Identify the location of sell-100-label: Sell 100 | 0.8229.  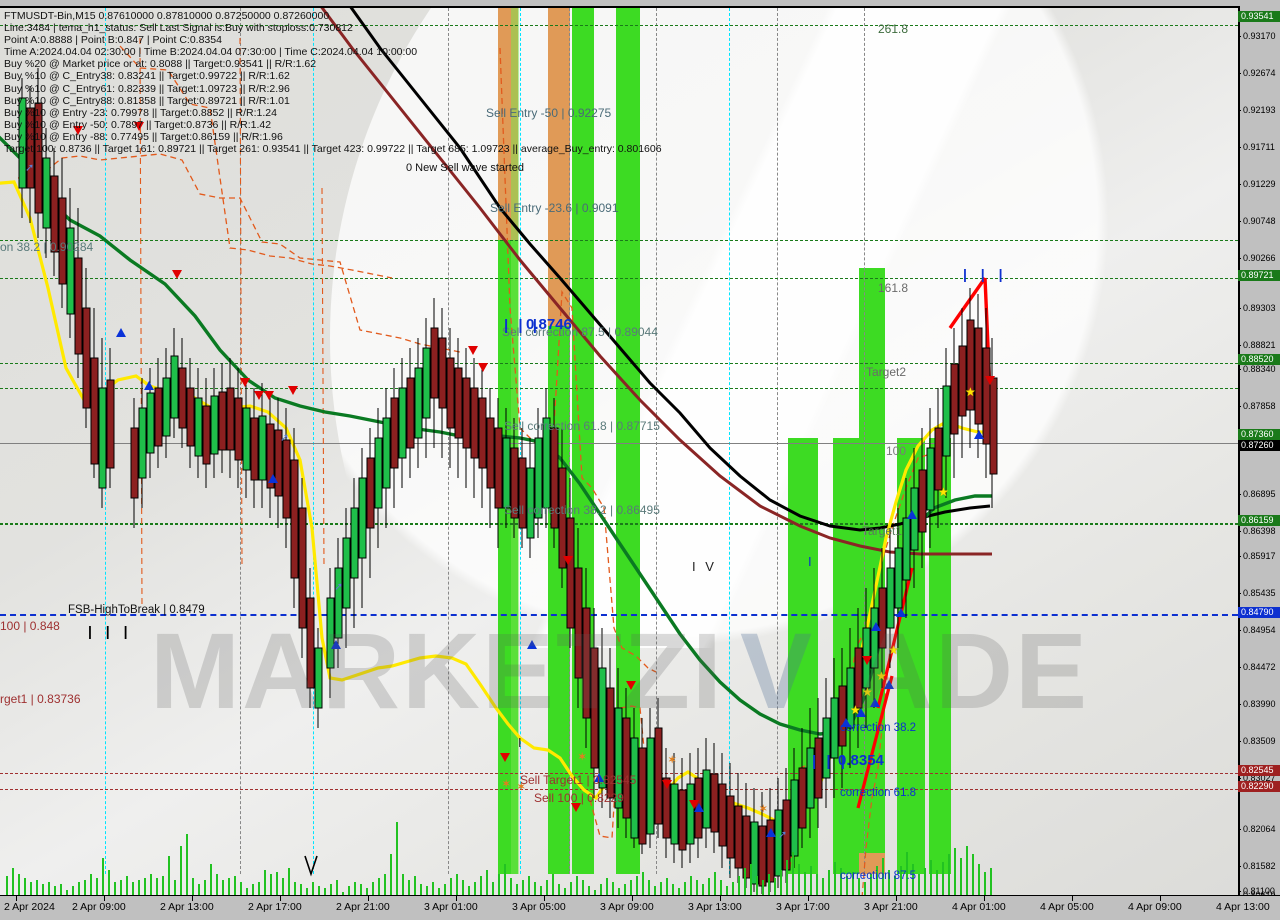
(579, 798).